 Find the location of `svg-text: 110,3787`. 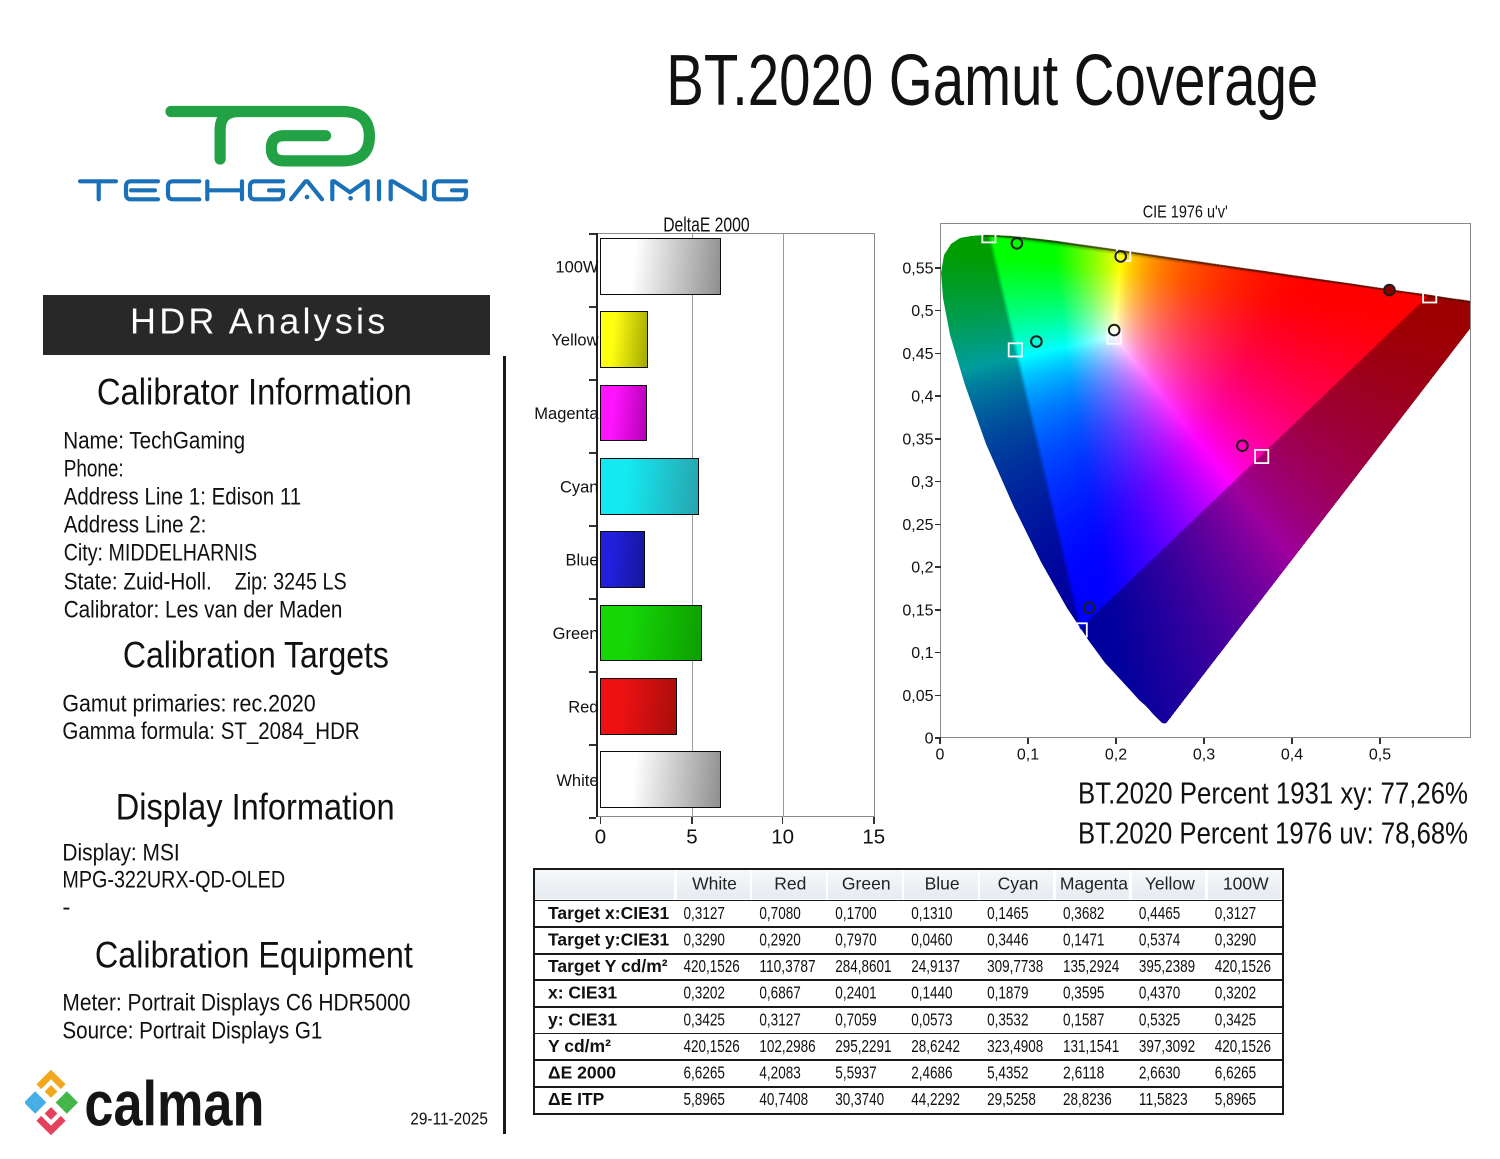

svg-text: 110,3787 is located at coordinates (787, 966).